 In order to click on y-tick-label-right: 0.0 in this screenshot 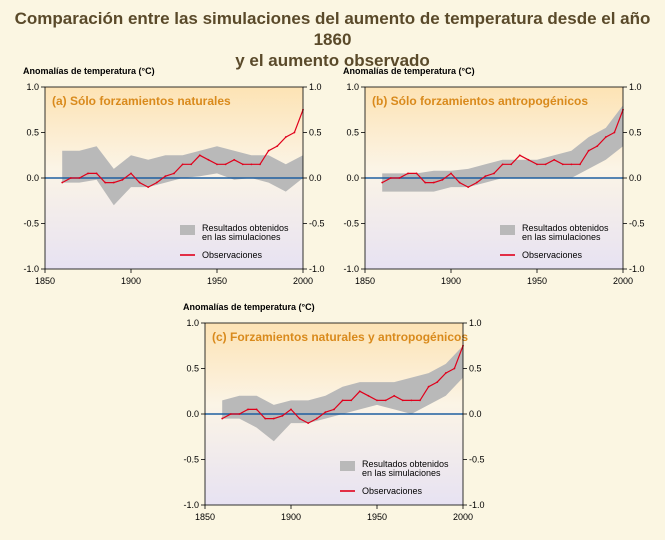, I will do `click(315, 178)`.